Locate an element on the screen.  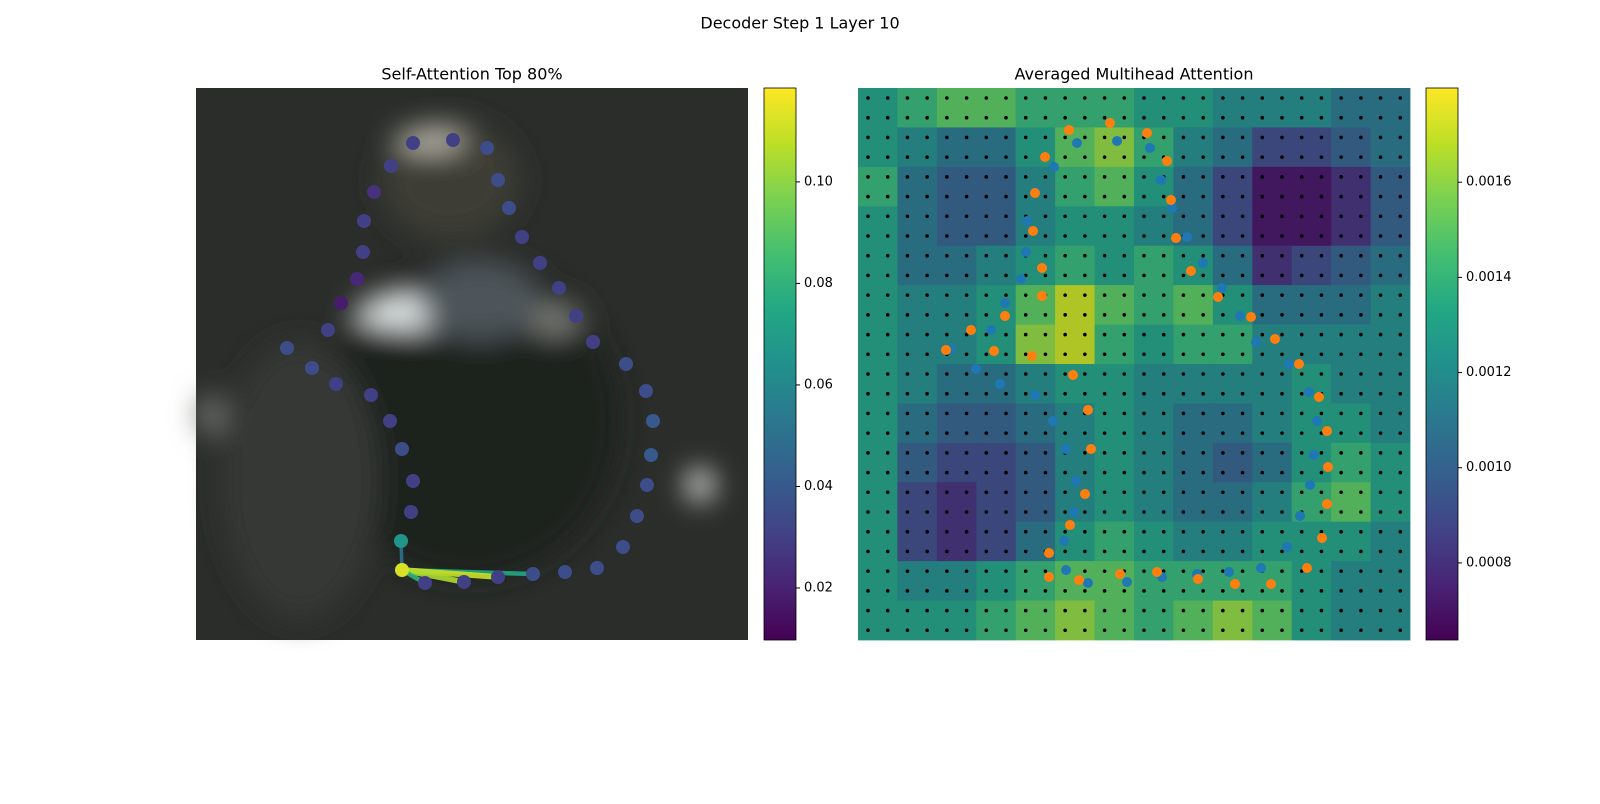
attention-link is located at coordinates (433, 576).